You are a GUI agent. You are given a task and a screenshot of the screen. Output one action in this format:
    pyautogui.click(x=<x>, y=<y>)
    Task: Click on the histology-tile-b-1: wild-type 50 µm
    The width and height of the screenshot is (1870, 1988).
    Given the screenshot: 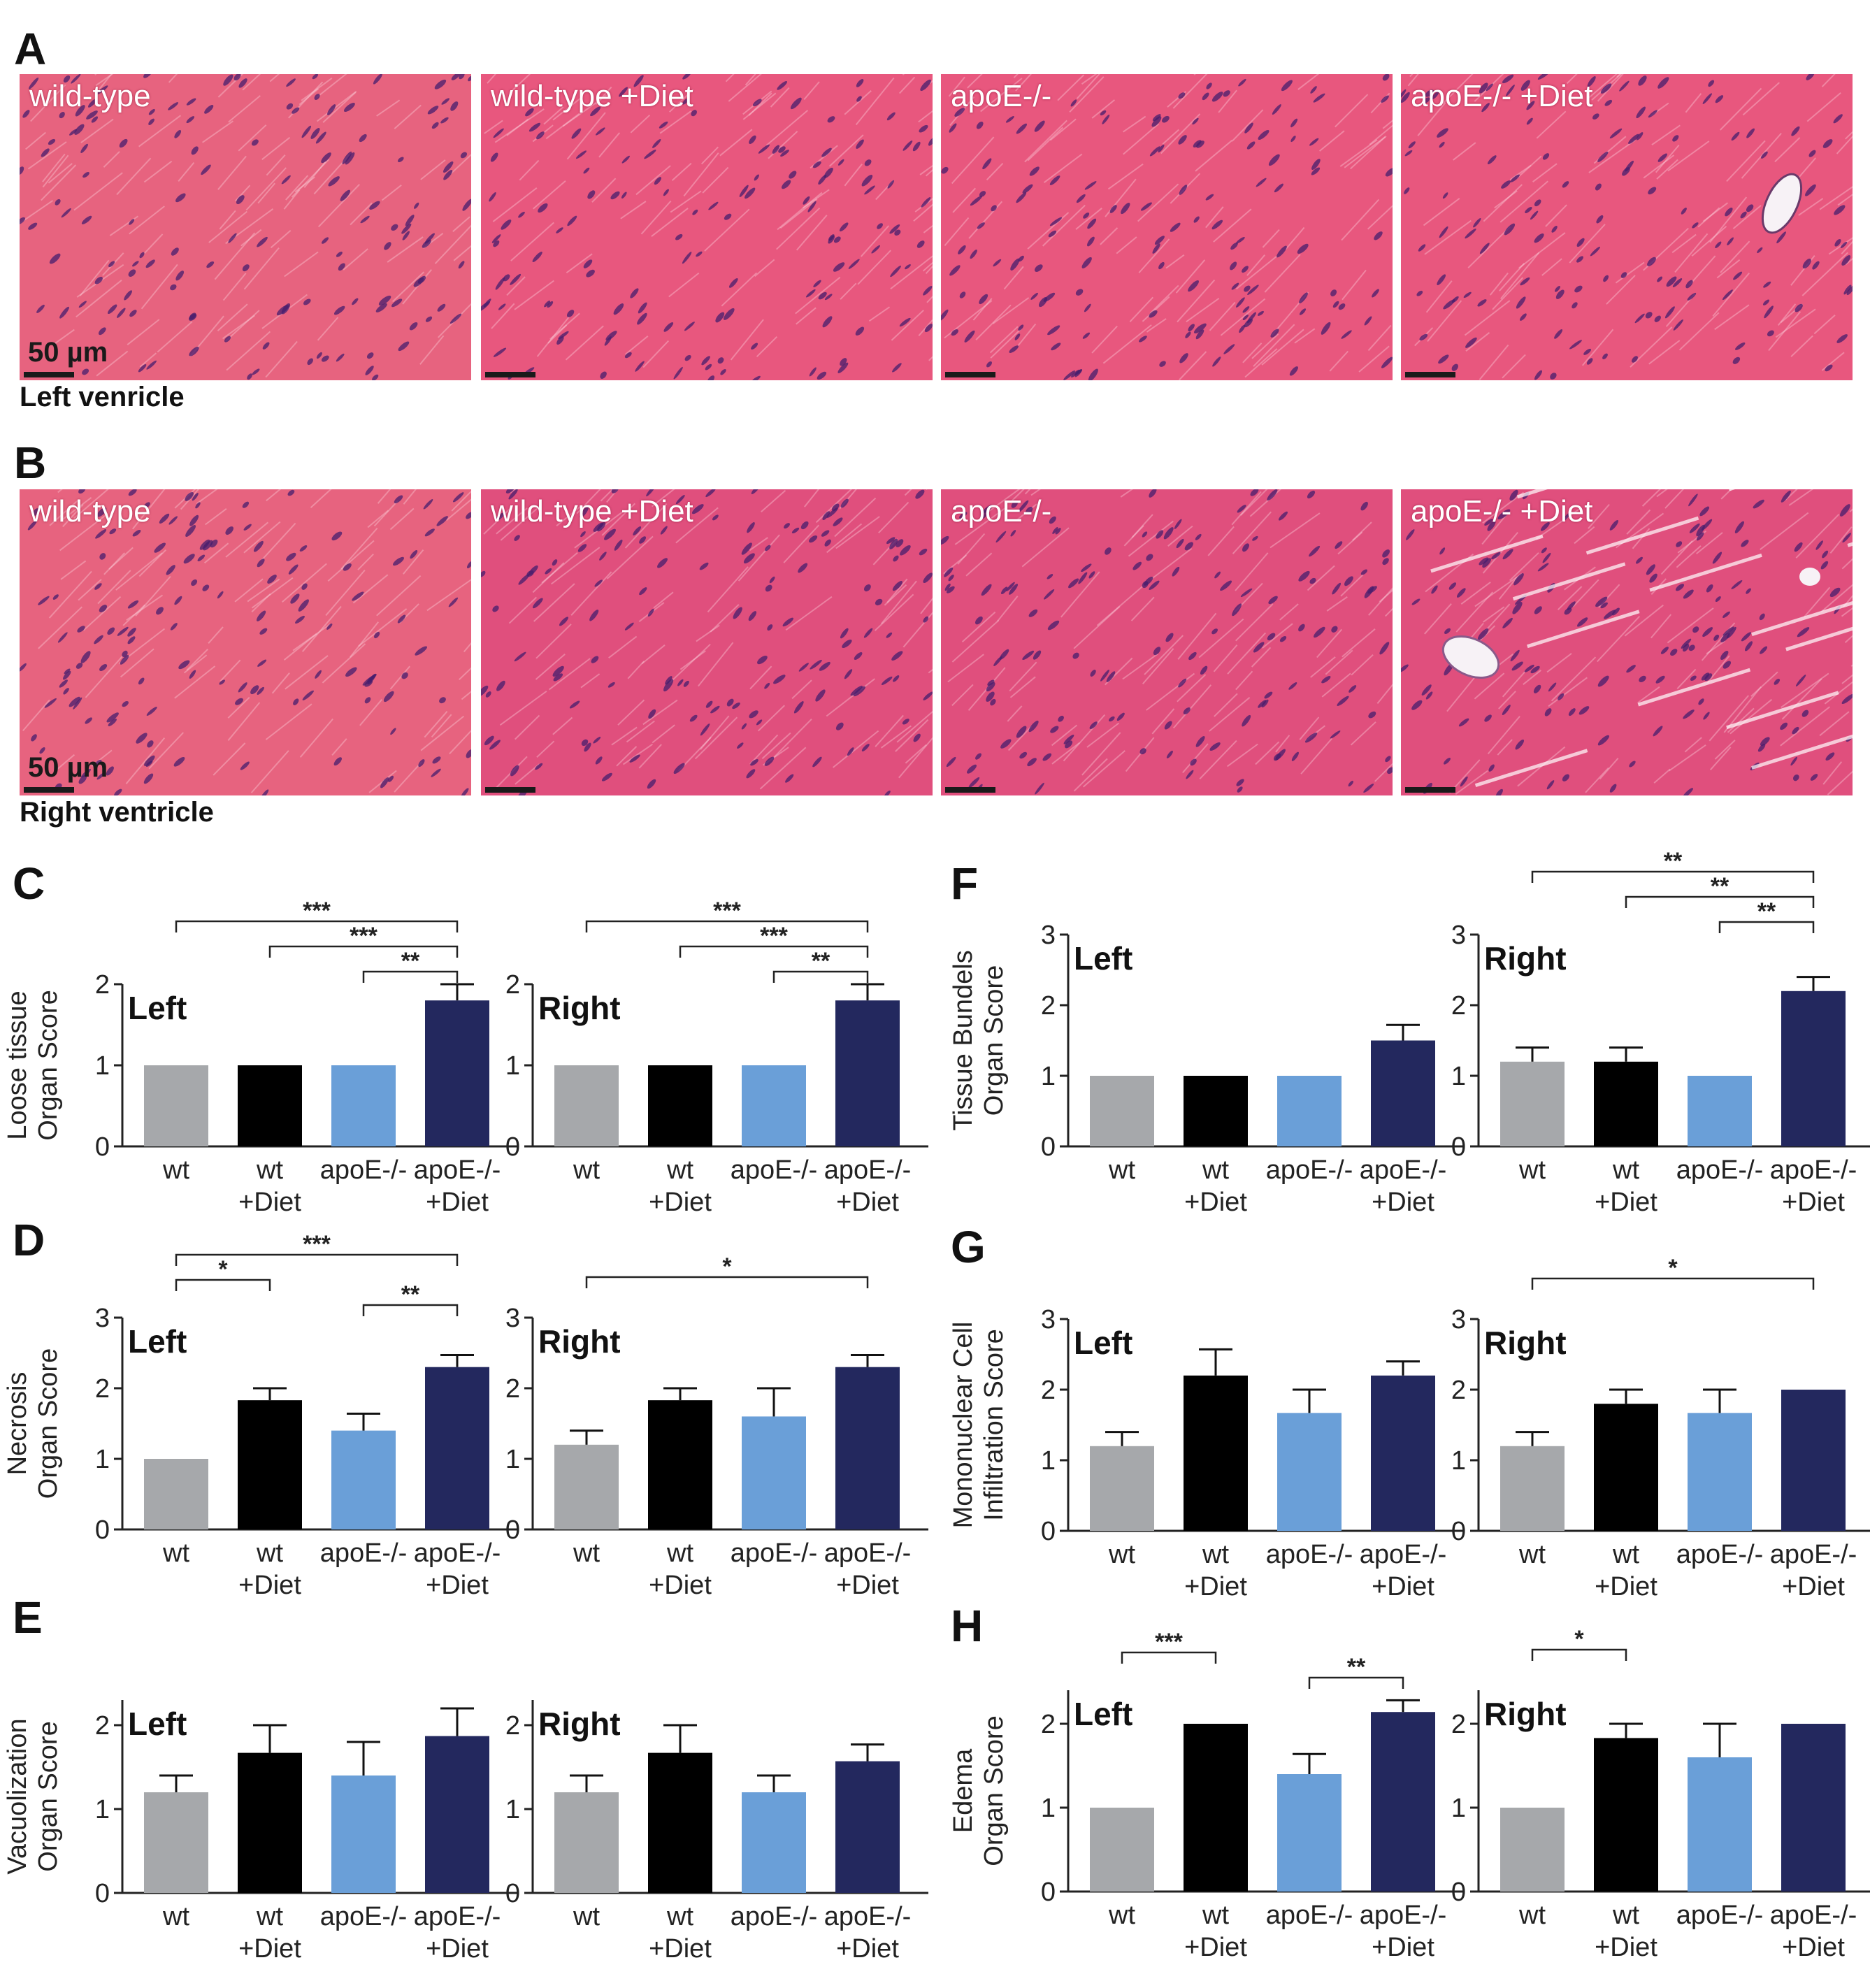 What is the action you would take?
    pyautogui.click(x=246, y=642)
    